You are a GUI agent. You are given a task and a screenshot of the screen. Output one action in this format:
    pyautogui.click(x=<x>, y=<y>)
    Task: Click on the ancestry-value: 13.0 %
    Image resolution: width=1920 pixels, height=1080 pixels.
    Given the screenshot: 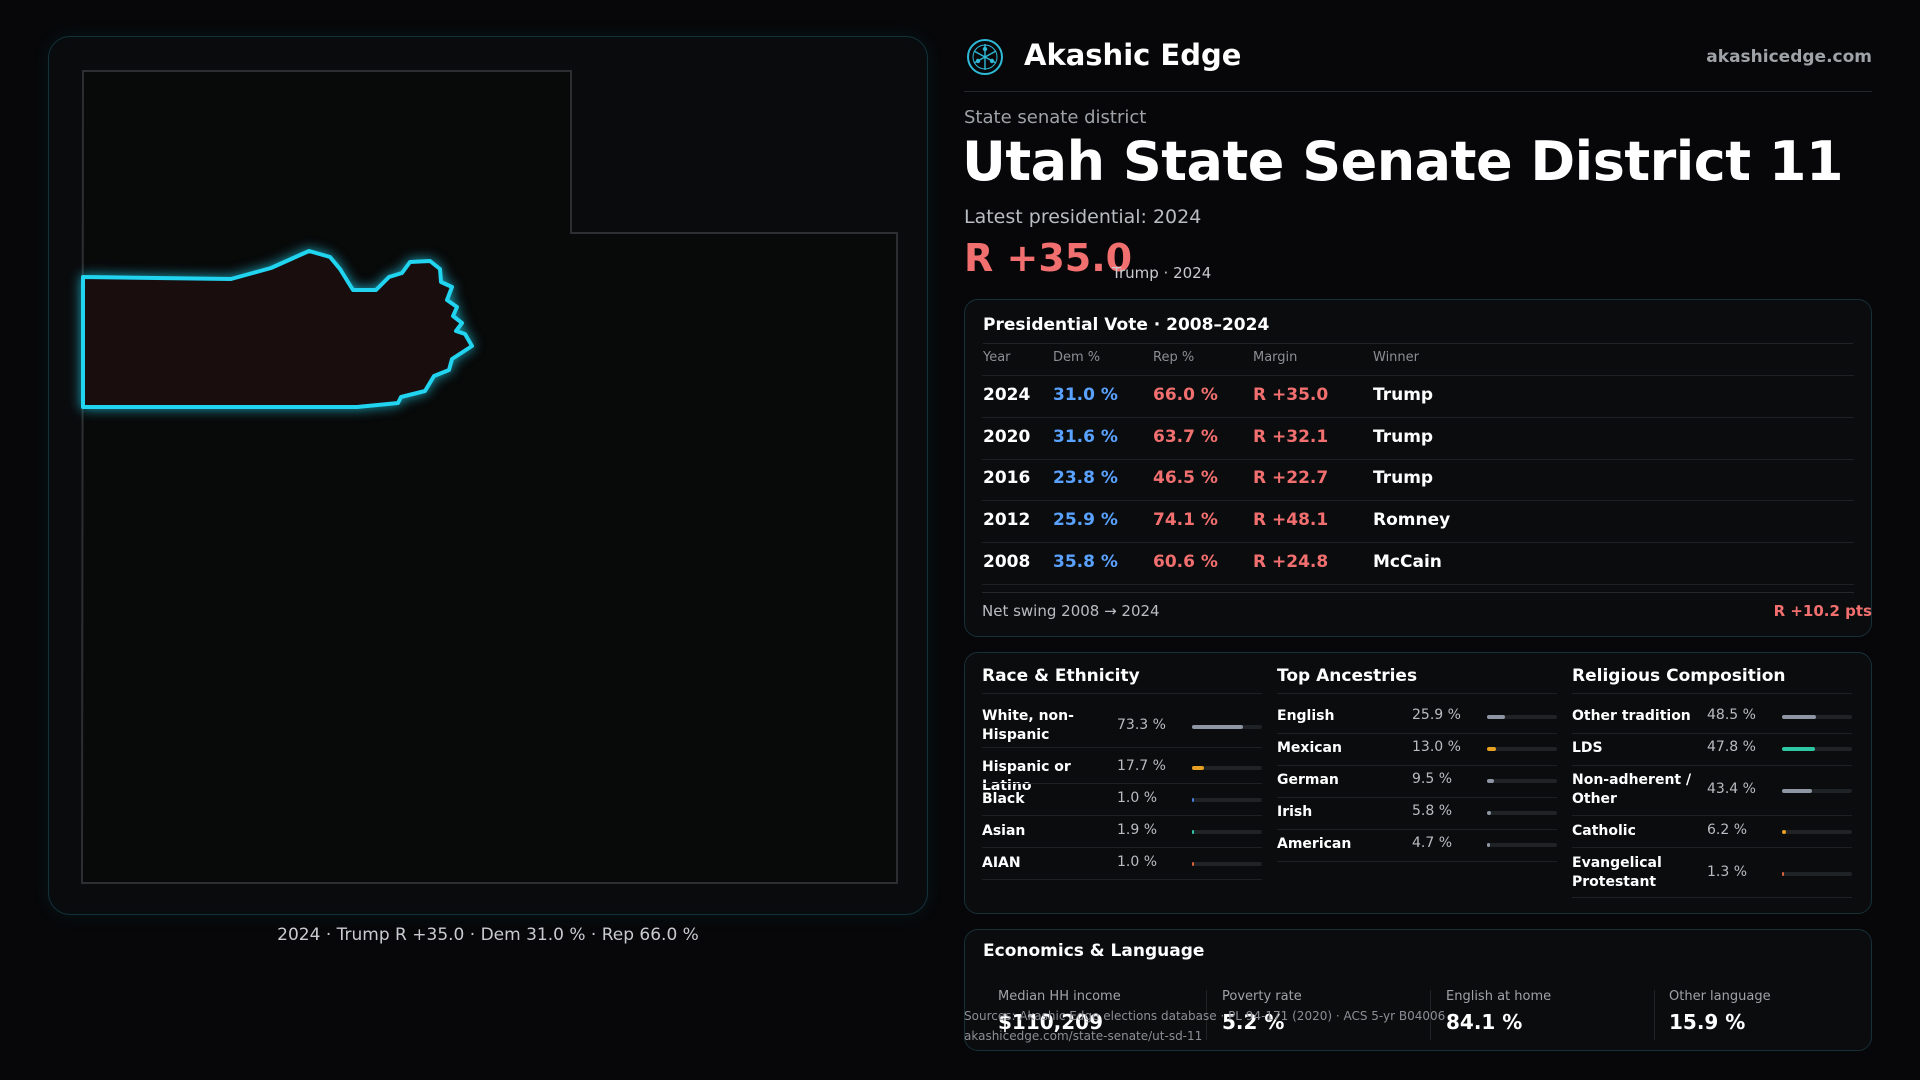 What is the action you would take?
    pyautogui.click(x=1436, y=747)
    